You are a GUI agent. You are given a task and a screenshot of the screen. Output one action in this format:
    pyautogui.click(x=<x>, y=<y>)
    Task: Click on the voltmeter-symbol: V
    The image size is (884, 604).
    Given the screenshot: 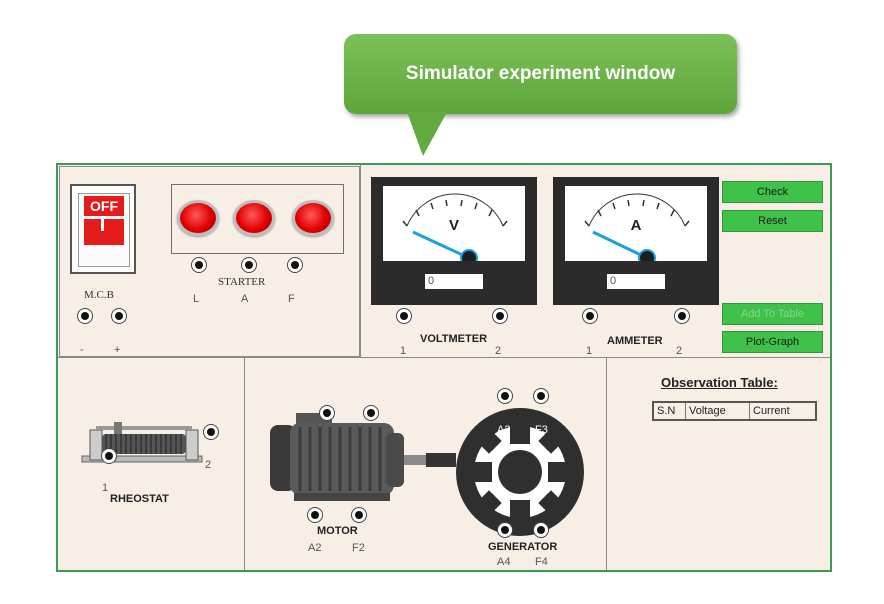 What is the action you would take?
    pyautogui.click(x=453, y=225)
    